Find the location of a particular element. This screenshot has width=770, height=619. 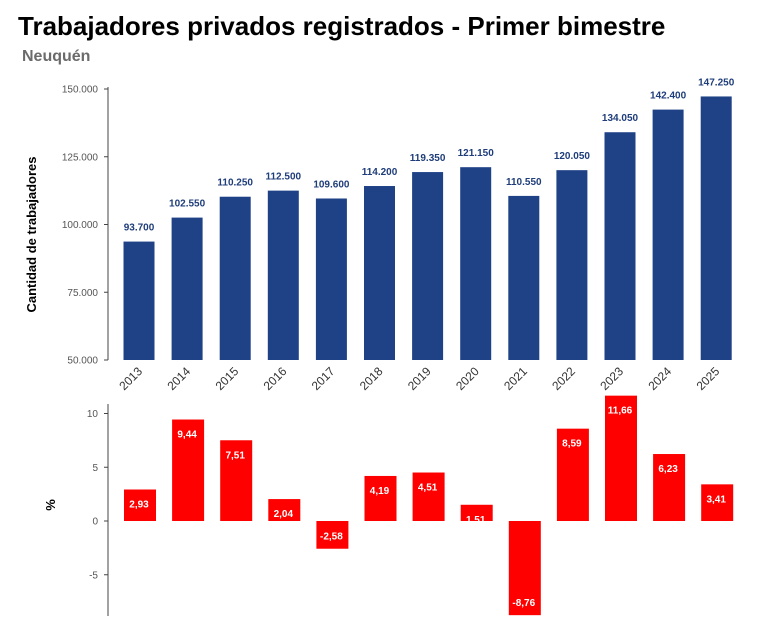

top-bar-value-label: 120.050 is located at coordinates (572, 156).